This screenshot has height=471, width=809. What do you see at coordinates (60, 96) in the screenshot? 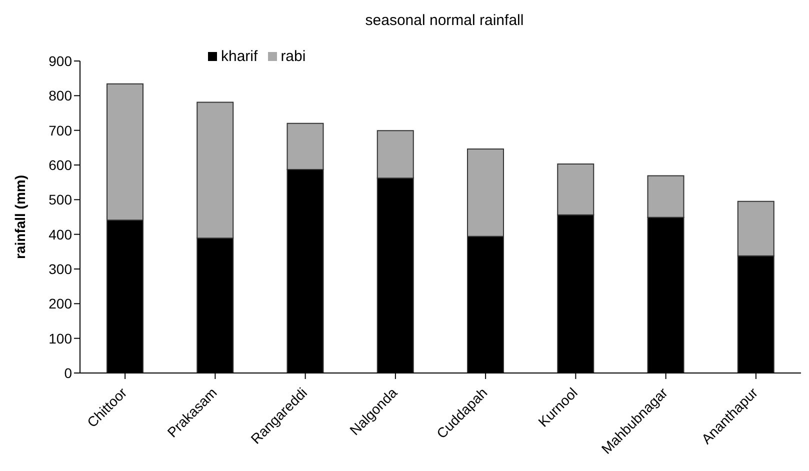
I see `y-tick-label: 800` at bounding box center [60, 96].